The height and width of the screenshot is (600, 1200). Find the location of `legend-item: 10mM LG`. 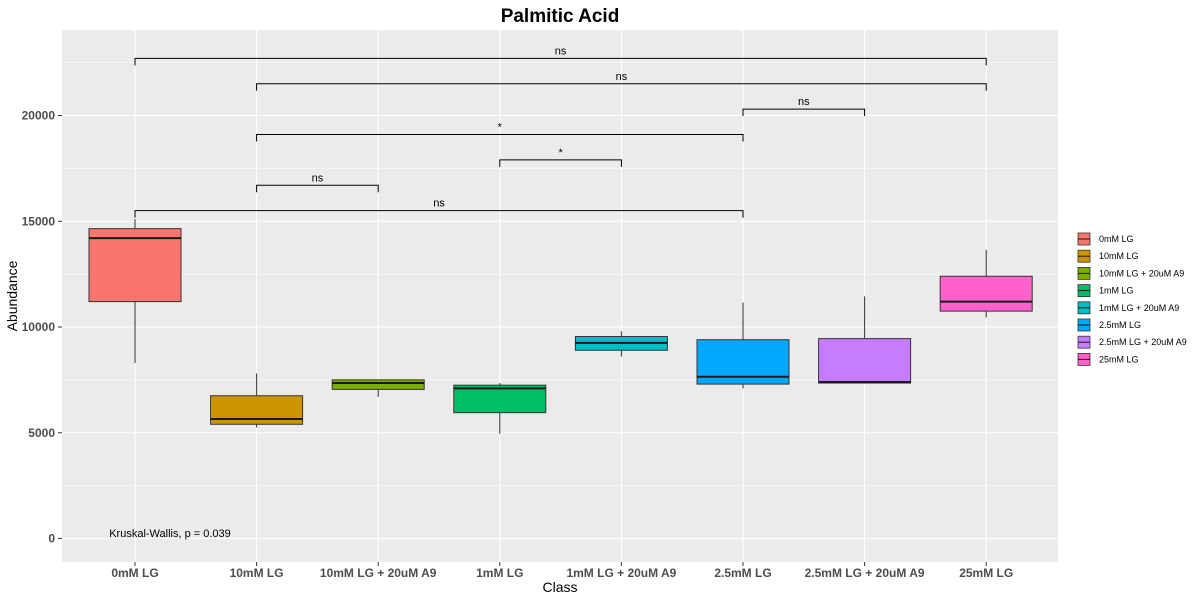

legend-item: 10mM LG is located at coordinates (1108, 256).